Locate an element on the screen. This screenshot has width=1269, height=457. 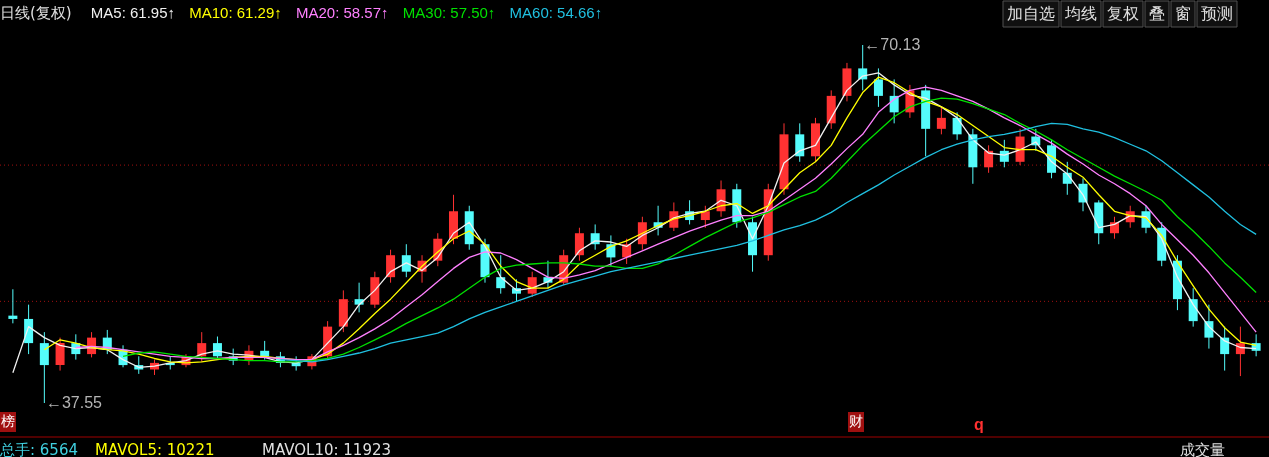
text: 预测 is located at coordinates (1217, 13).